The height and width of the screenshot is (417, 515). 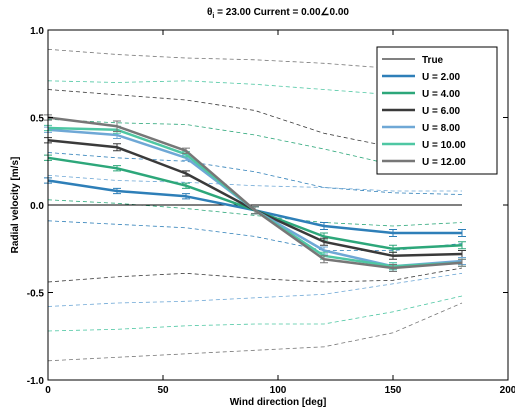 I want to click on x-tick-label: 100, so click(x=278, y=390).